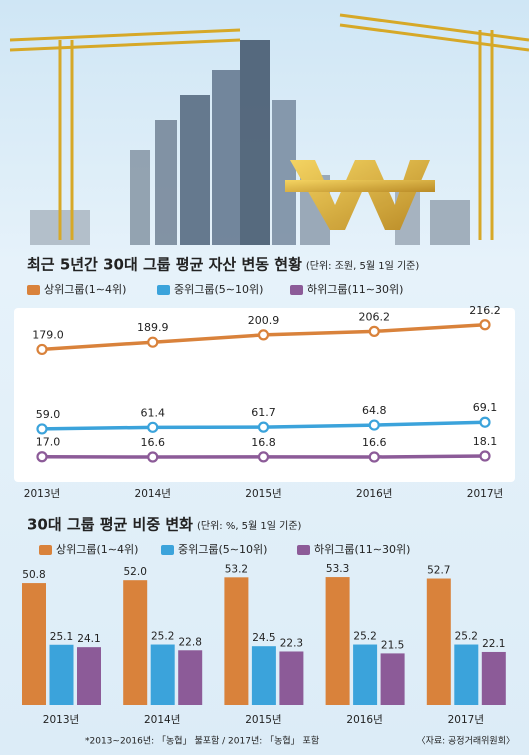 This screenshot has width=529, height=755. I want to click on chart-title: 최근 5년간 30대 그룹 평균 자산 변동 현황, so click(164, 265).